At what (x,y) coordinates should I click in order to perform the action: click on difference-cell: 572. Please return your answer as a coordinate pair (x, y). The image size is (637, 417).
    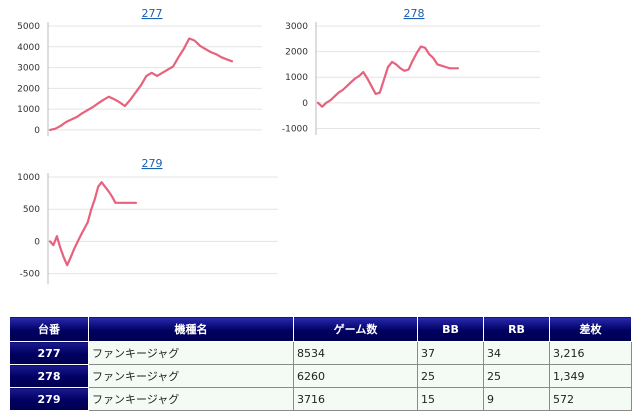
    Looking at the image, I should click on (590, 399).